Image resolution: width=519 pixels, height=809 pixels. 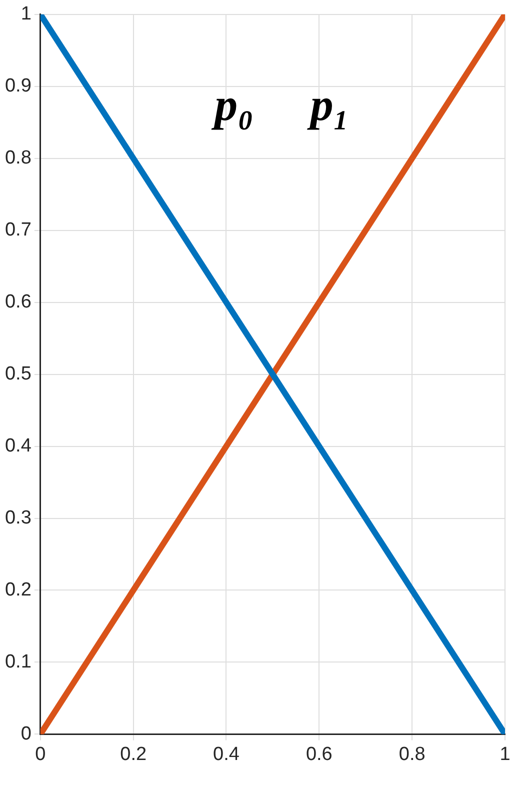 What do you see at coordinates (18, 158) in the screenshot?
I see `y-tick-label: 0.8` at bounding box center [18, 158].